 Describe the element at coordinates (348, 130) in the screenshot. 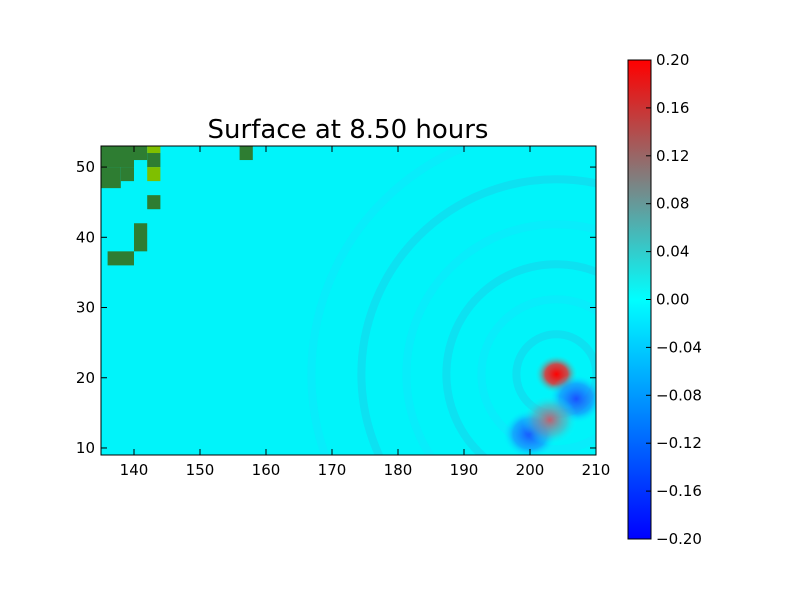

I see `chart-title: Surface at 8.50 hours` at that location.